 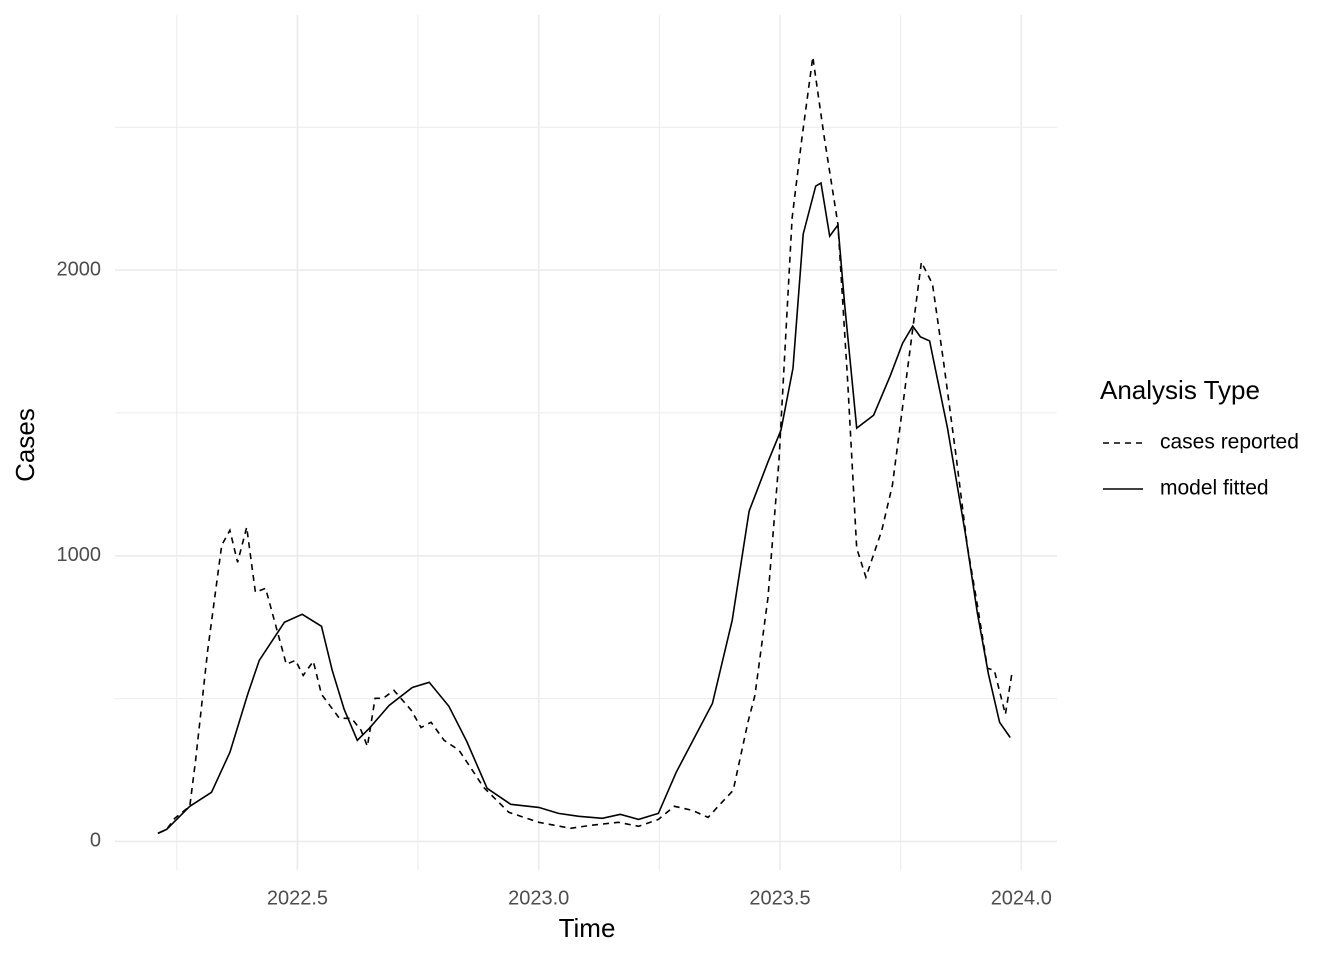 I want to click on x-tick-label: 2024.0, so click(x=1021, y=898).